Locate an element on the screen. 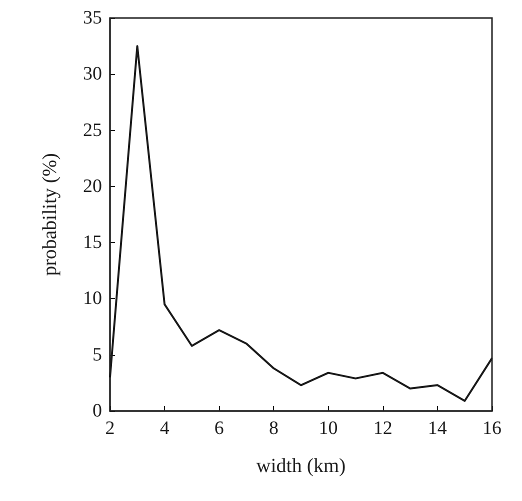 This screenshot has height=501, width=522. y-tick-label: 30 is located at coordinates (92, 74).